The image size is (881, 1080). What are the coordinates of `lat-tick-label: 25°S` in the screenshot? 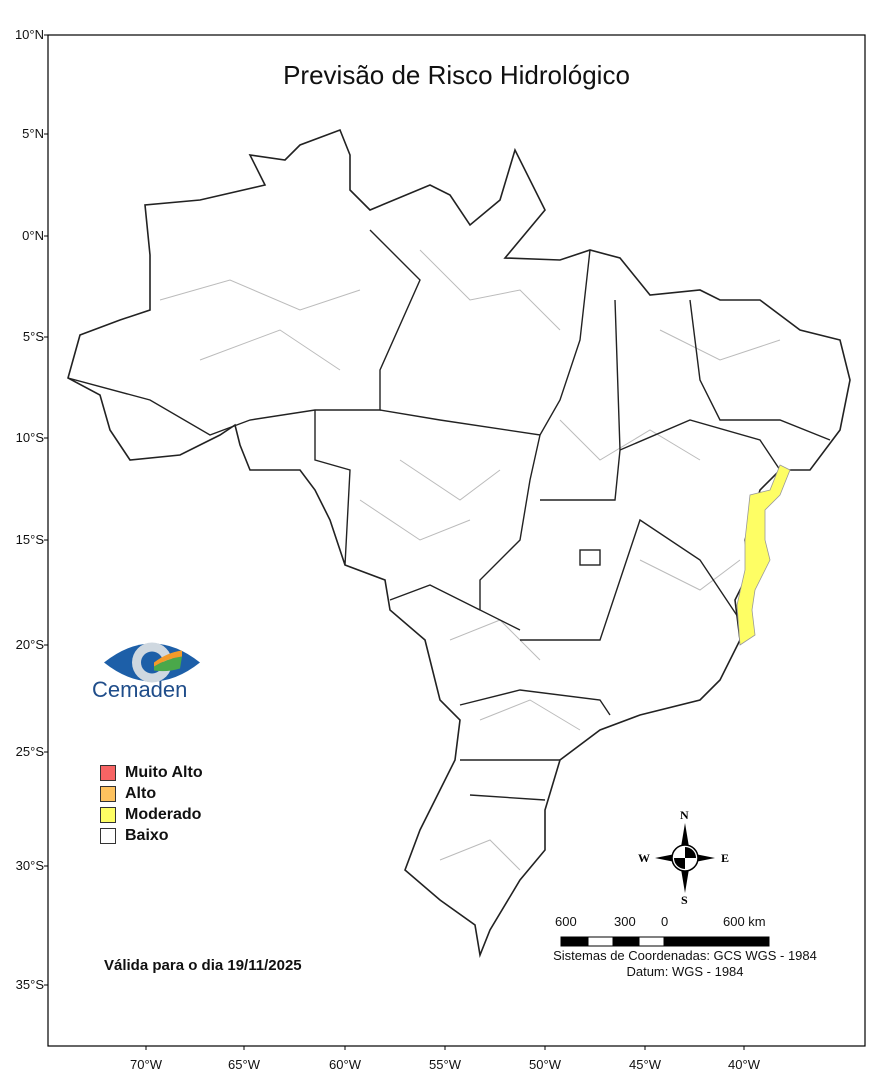 It's located at (29, 751).